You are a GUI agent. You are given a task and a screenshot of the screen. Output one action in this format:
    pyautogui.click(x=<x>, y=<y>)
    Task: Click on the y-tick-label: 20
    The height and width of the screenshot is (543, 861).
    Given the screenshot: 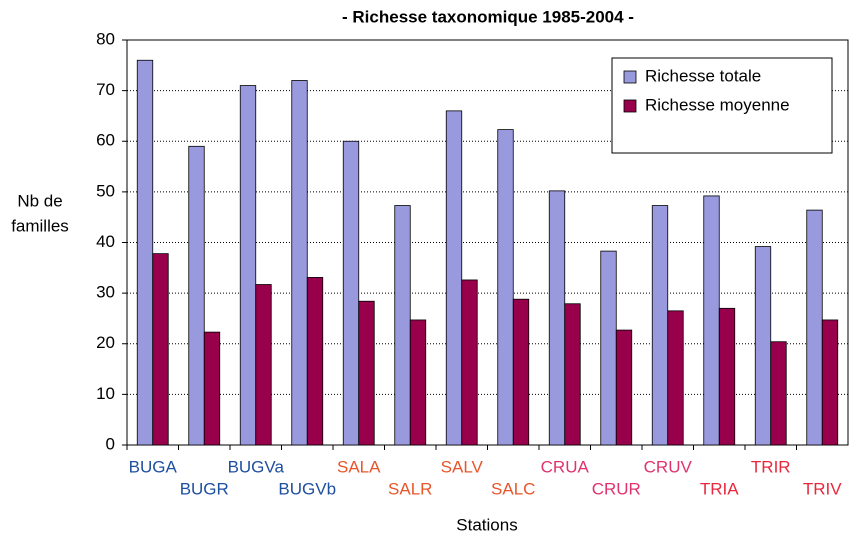 What is the action you would take?
    pyautogui.click(x=105, y=342)
    